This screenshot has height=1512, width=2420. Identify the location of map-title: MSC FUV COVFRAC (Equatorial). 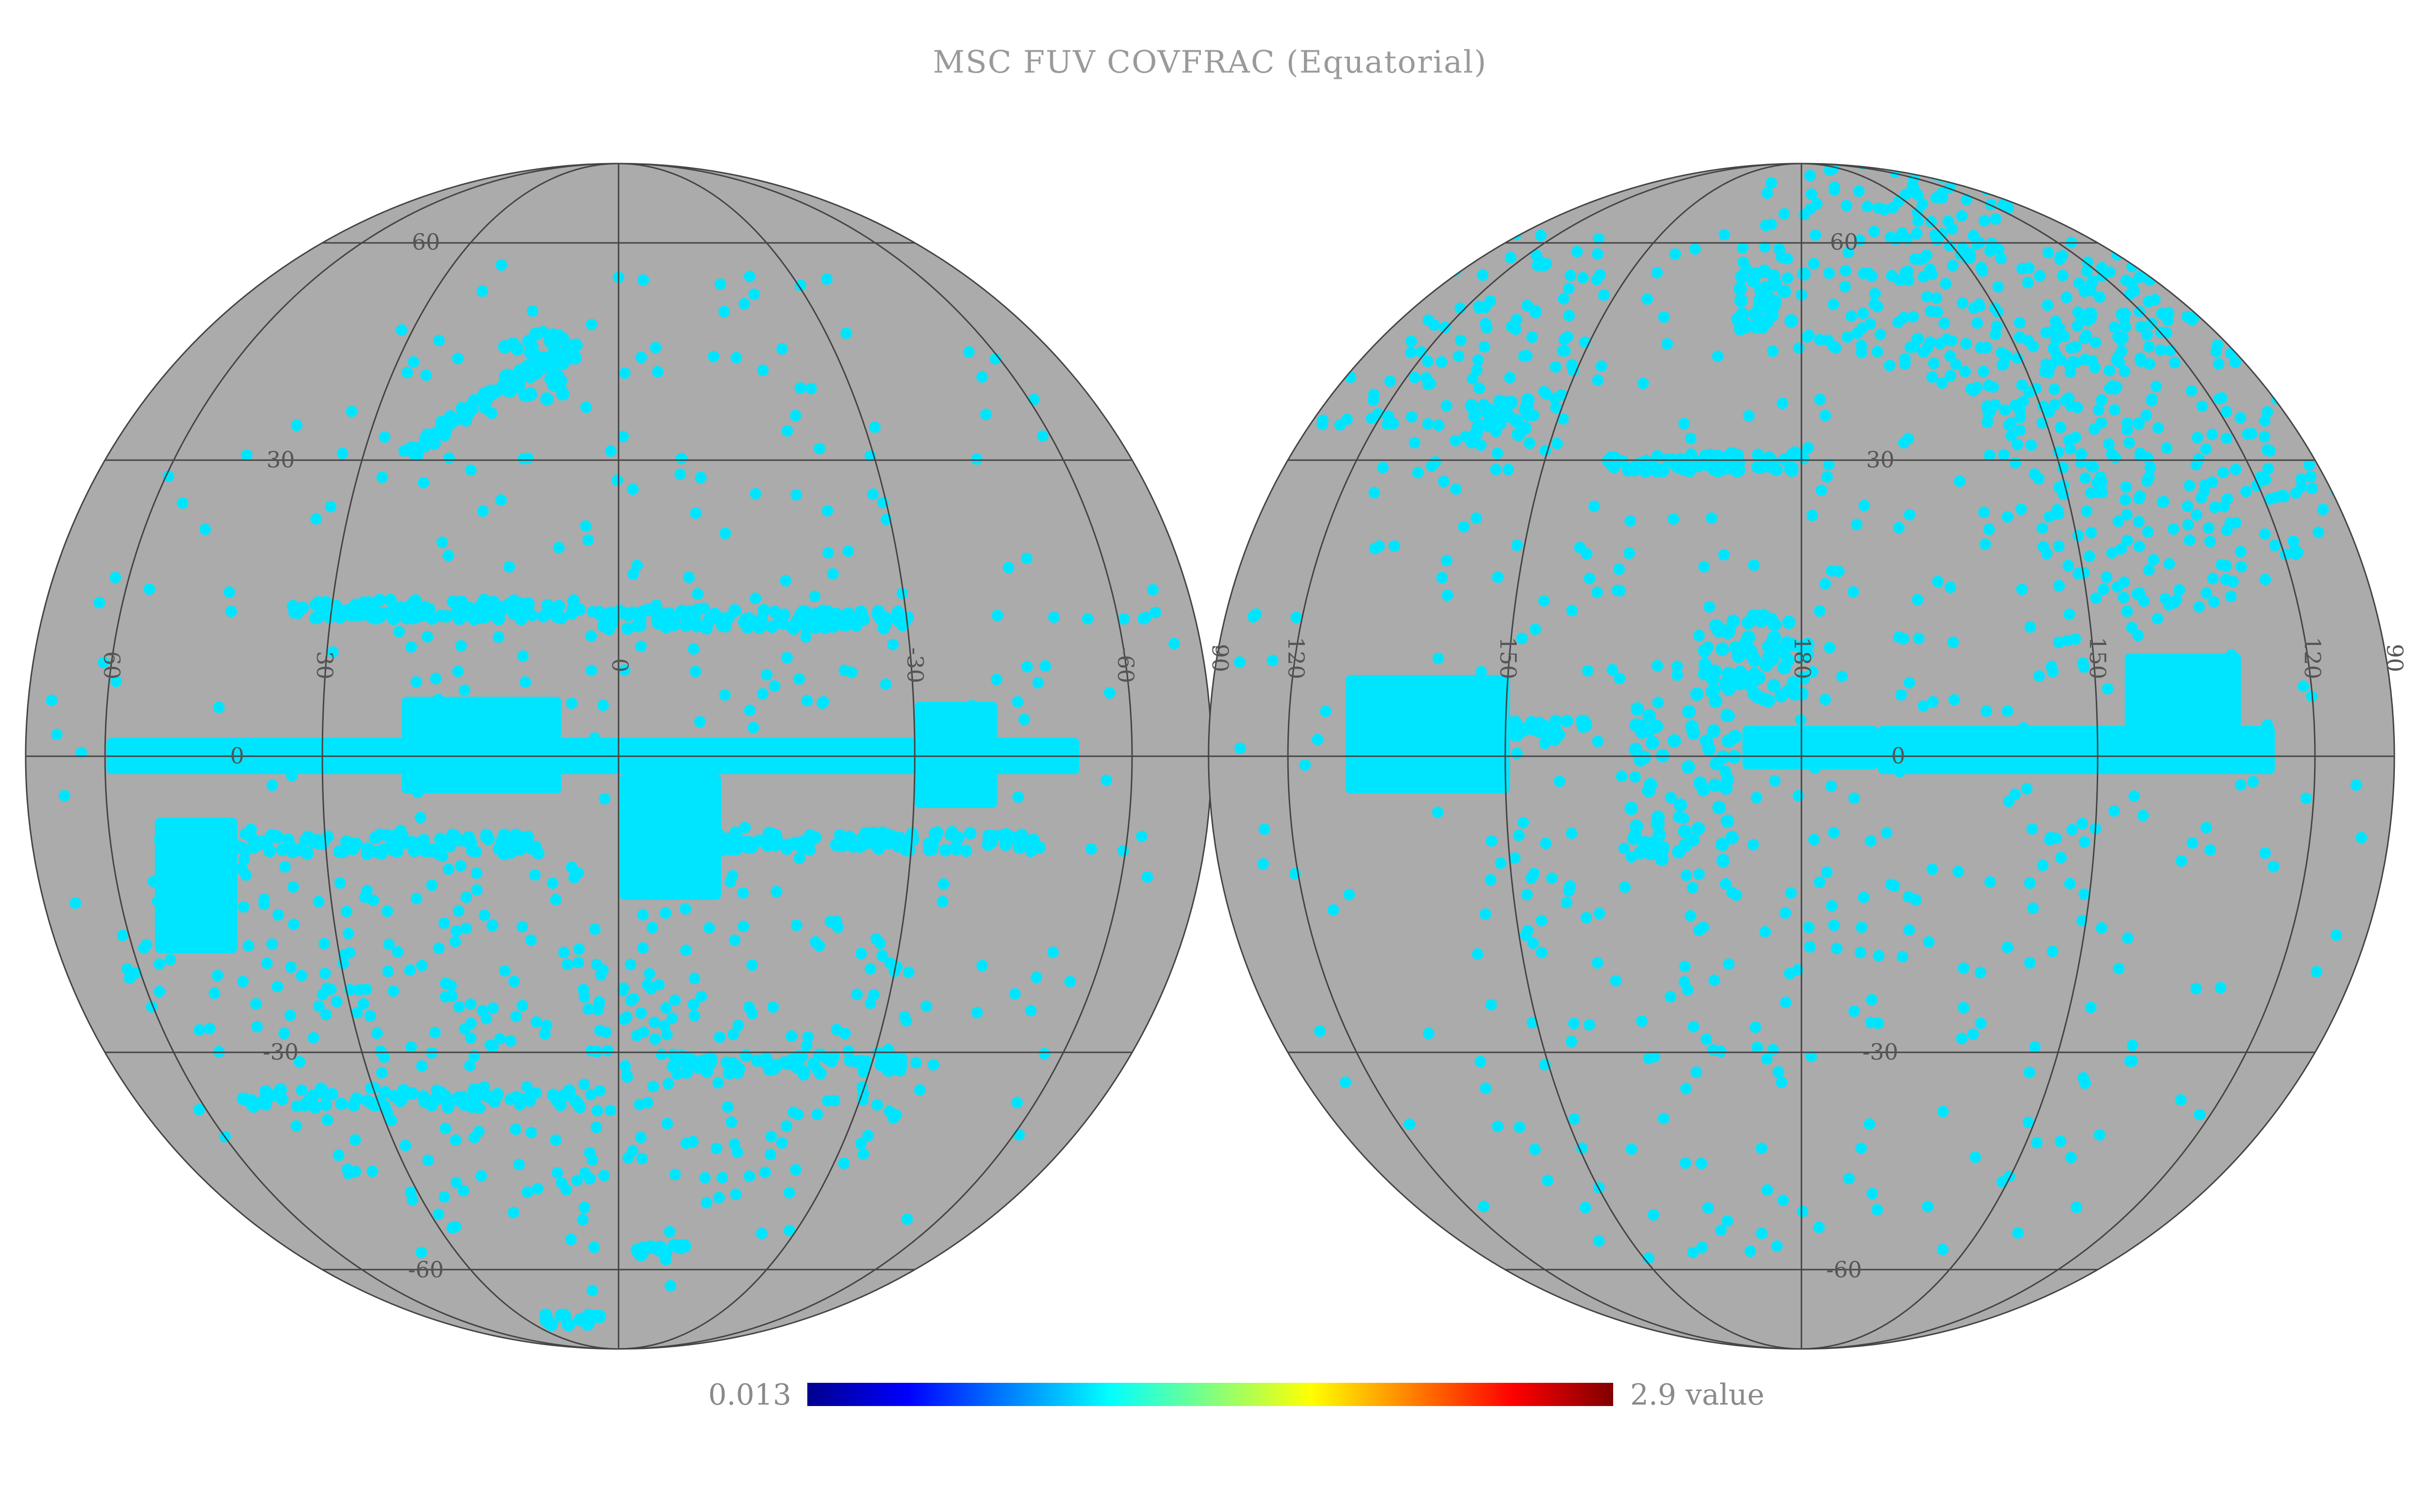
(1210, 63).